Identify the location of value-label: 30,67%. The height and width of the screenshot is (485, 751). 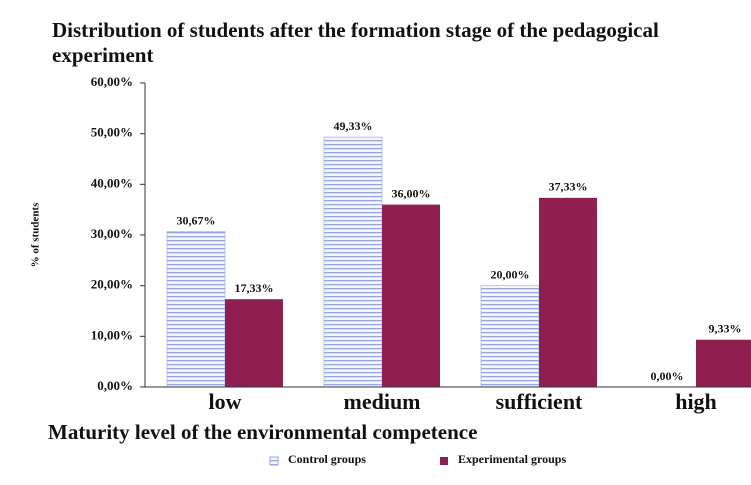
(196, 220).